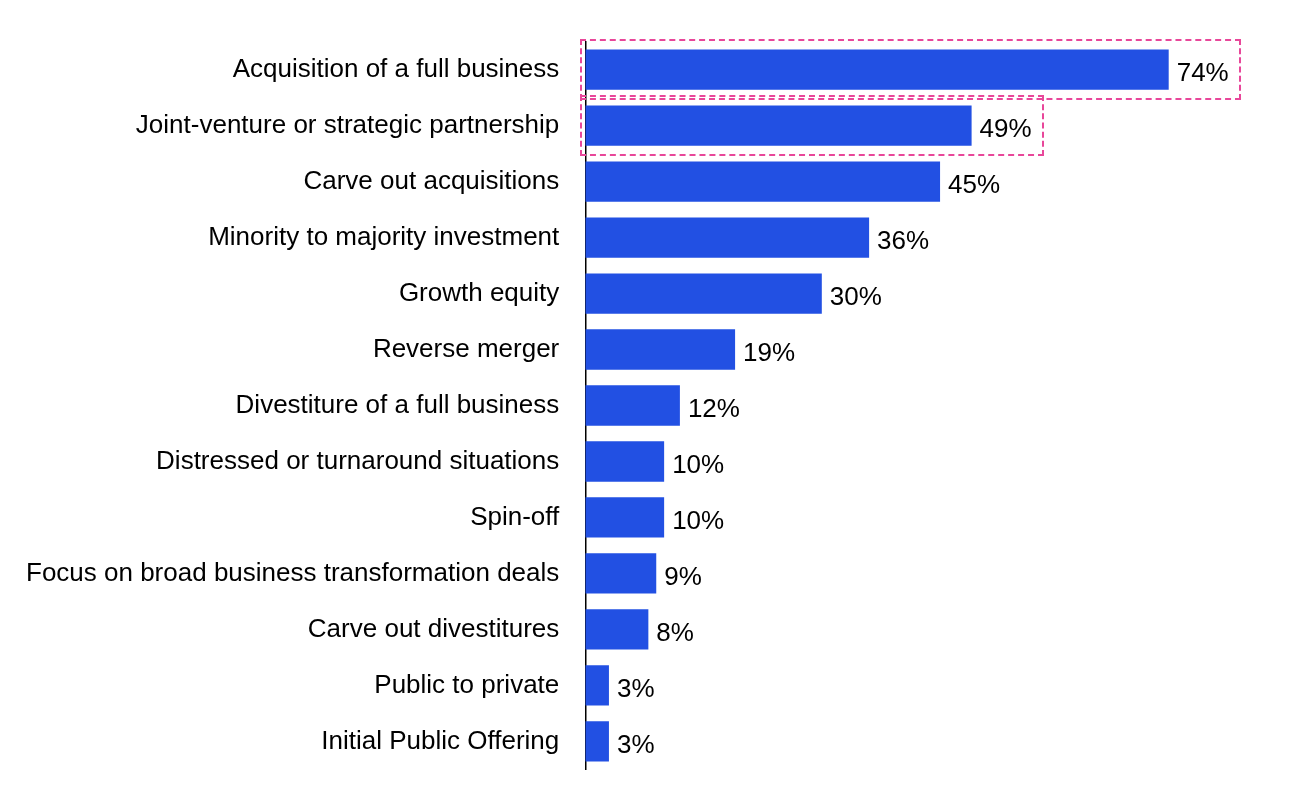  Describe the element at coordinates (713, 407) in the screenshot. I see `data-label: 12%` at that location.